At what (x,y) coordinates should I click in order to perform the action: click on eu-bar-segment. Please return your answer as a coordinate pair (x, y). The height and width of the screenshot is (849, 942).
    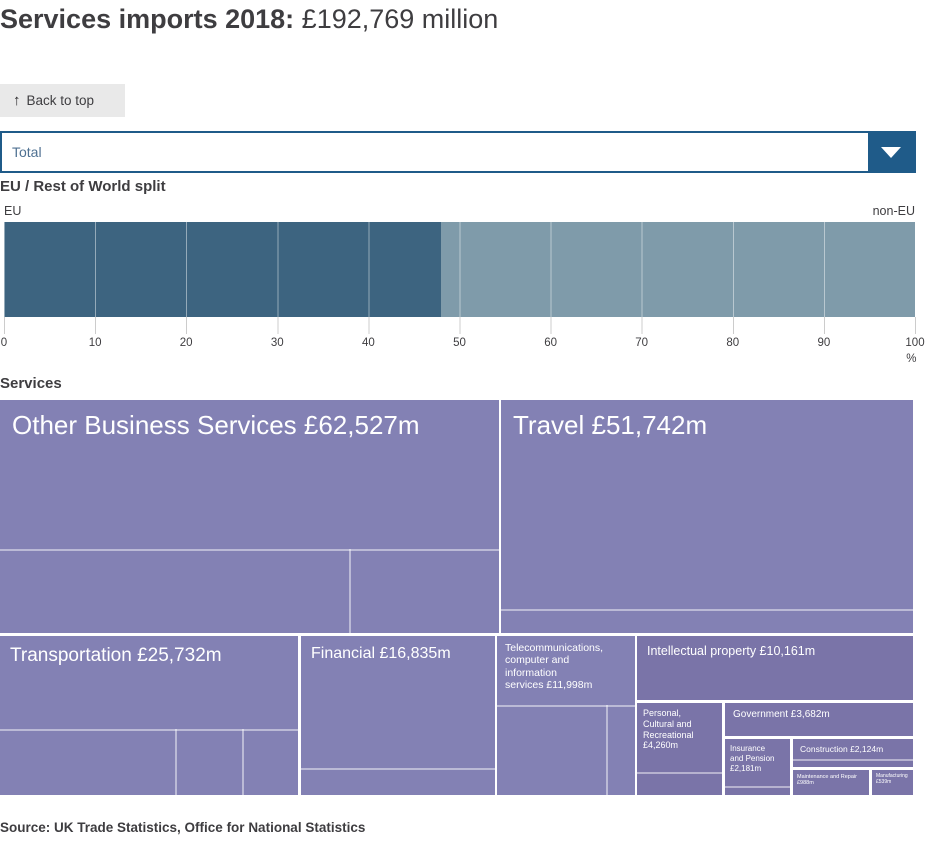
    Looking at the image, I should click on (223, 269).